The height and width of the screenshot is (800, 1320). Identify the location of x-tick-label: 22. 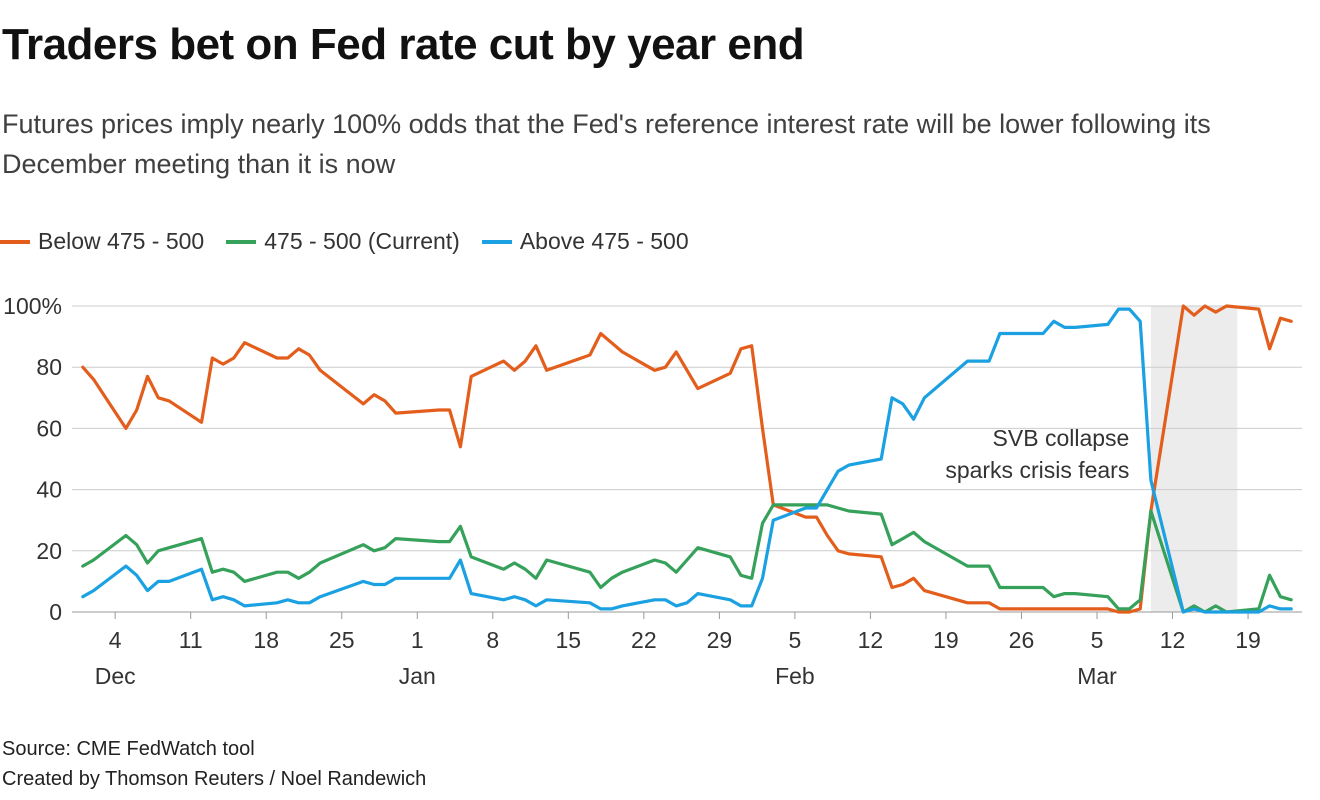
(644, 640).